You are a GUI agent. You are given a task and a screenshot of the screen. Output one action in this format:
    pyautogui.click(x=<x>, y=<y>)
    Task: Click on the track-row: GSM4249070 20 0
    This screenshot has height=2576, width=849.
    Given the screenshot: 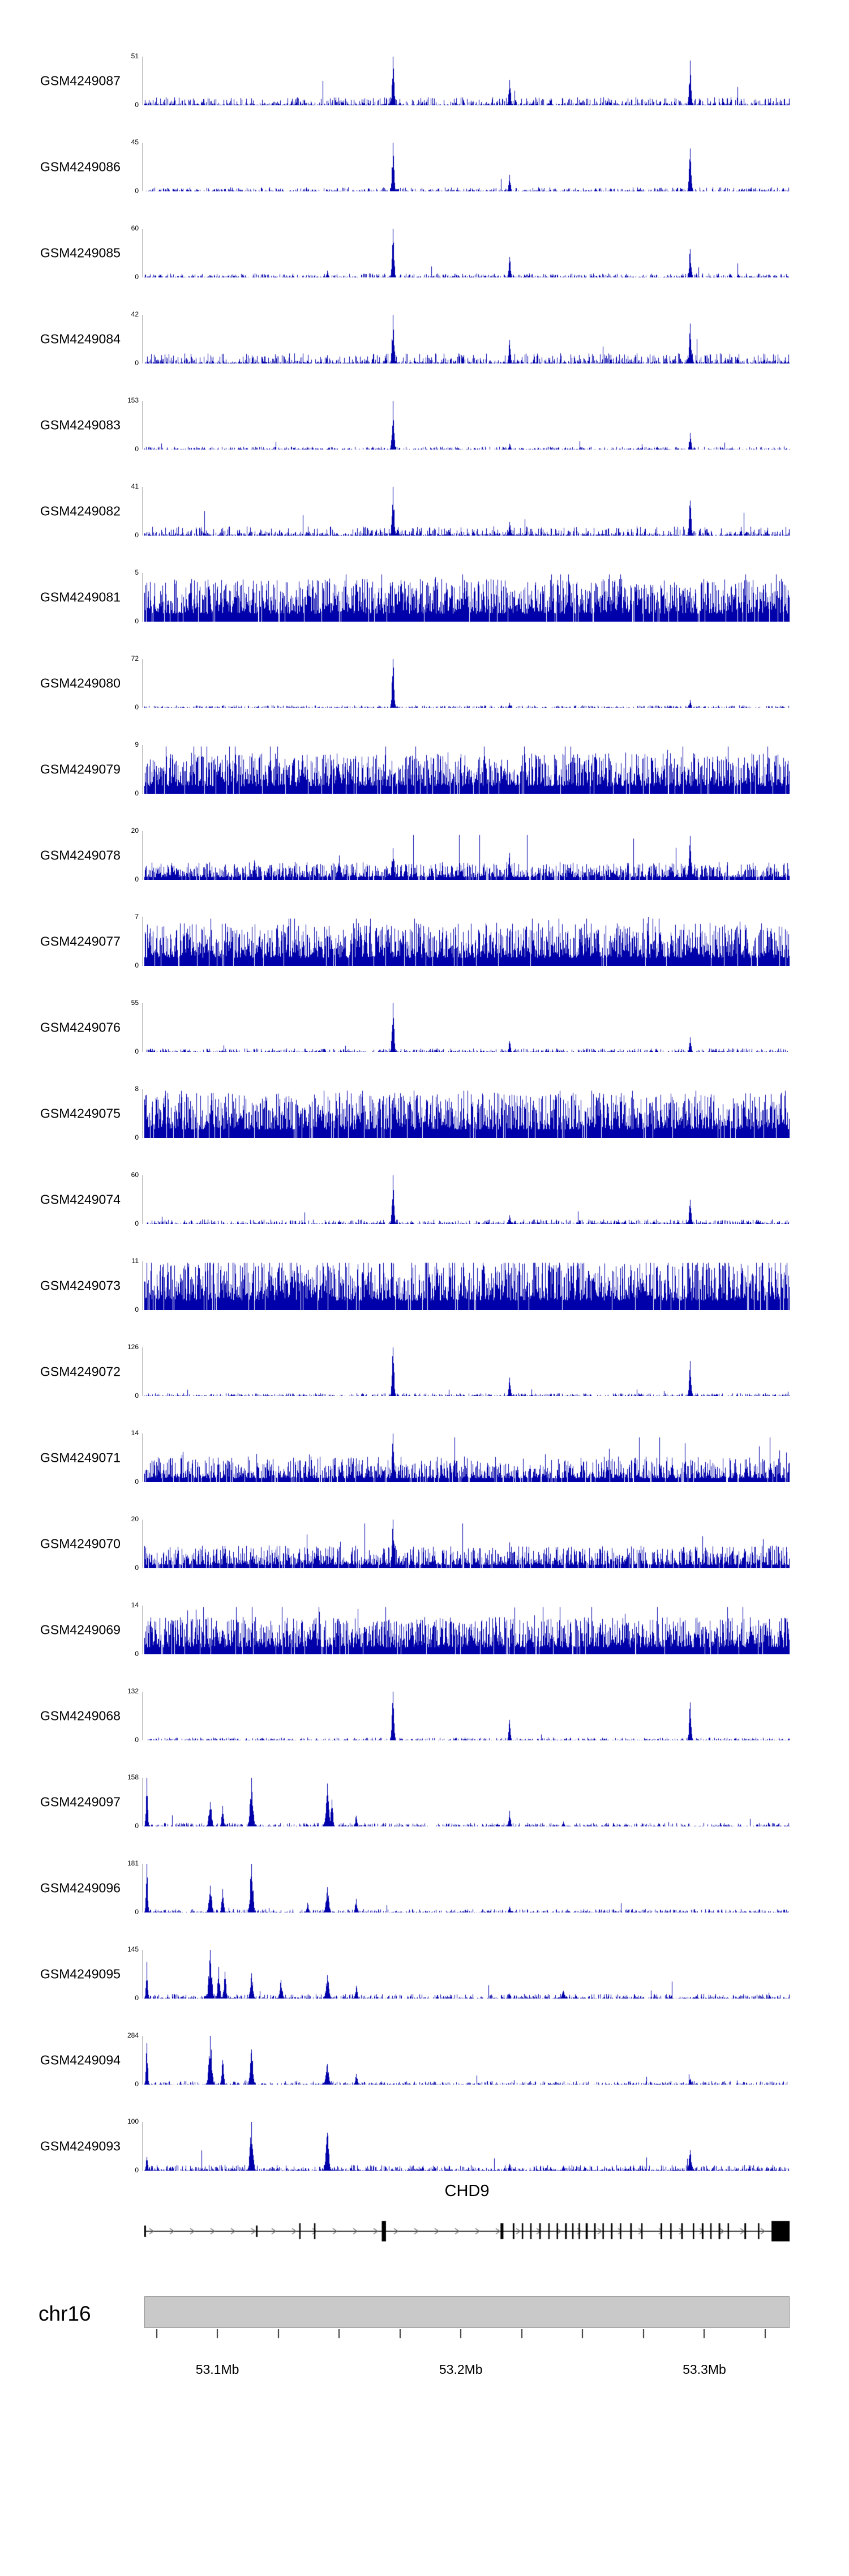 What is the action you would take?
    pyautogui.click(x=424, y=1543)
    